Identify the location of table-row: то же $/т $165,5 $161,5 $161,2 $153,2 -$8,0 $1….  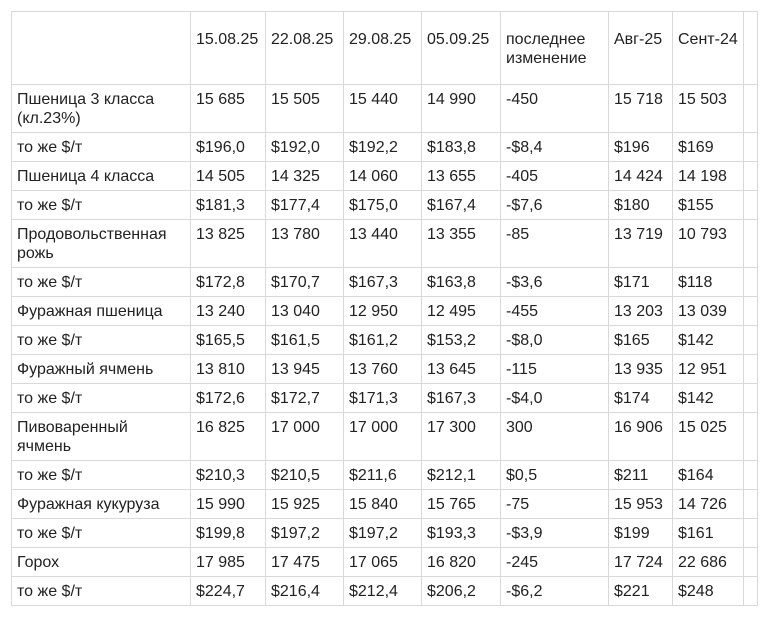
(384, 340).